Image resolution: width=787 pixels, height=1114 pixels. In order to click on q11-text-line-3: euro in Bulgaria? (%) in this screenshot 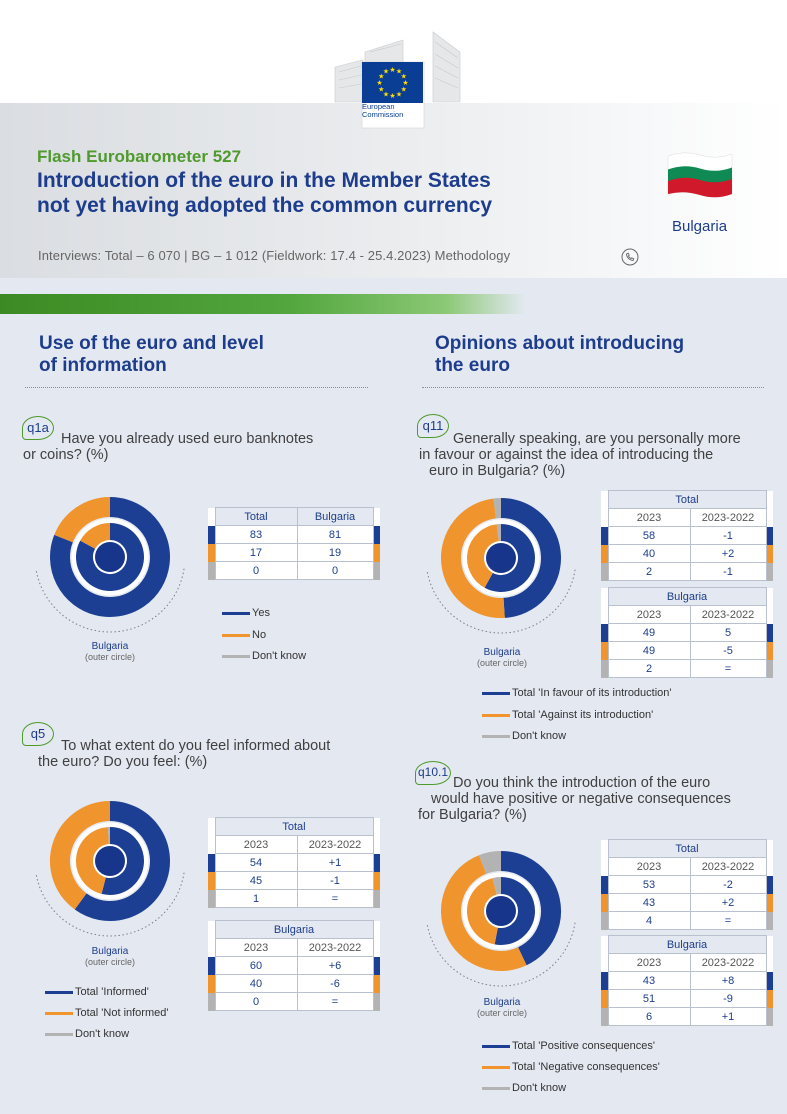, I will do `click(497, 471)`.